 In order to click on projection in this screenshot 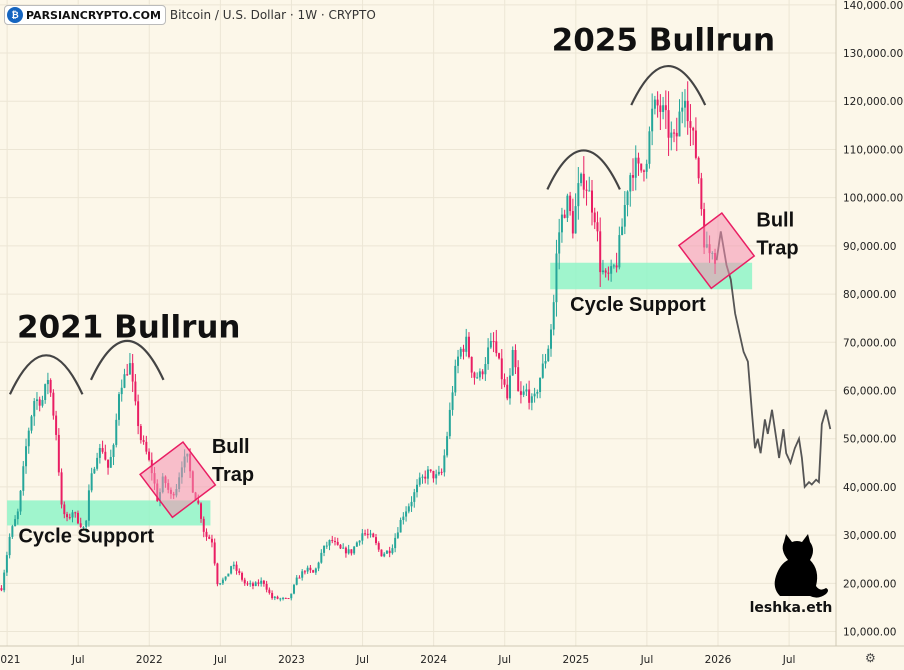, I will do `click(773, 360)`.